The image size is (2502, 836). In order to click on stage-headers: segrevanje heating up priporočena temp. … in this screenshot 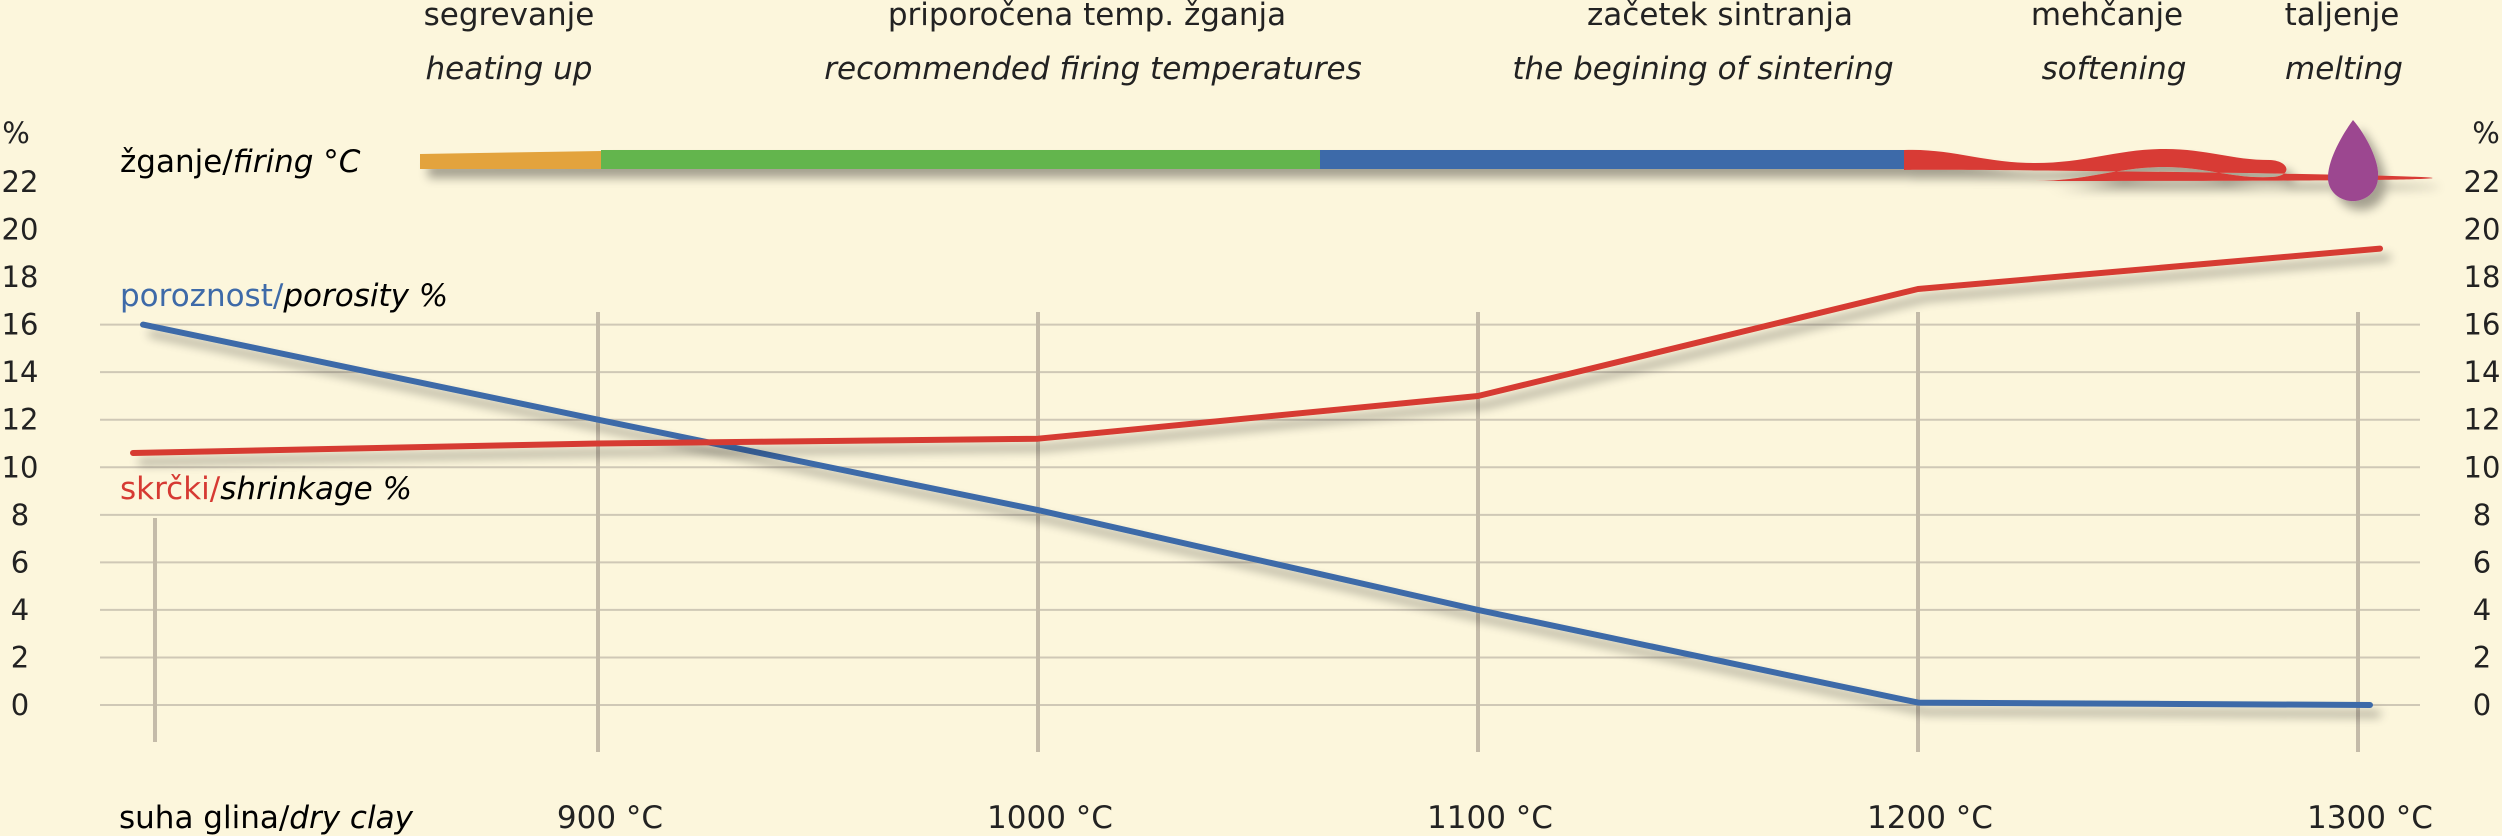, I will do `click(1413, 43)`.